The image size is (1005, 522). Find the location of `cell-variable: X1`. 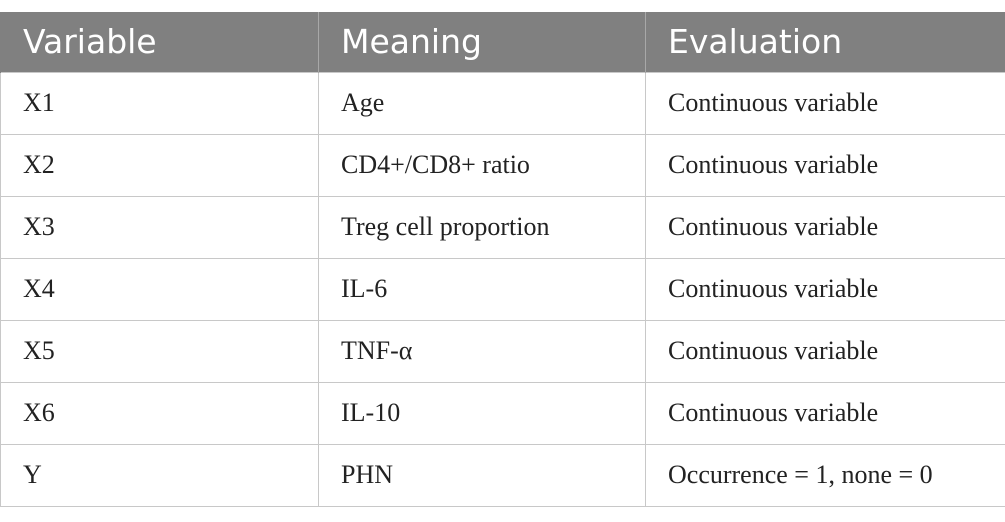

cell-variable: X1 is located at coordinates (159, 103).